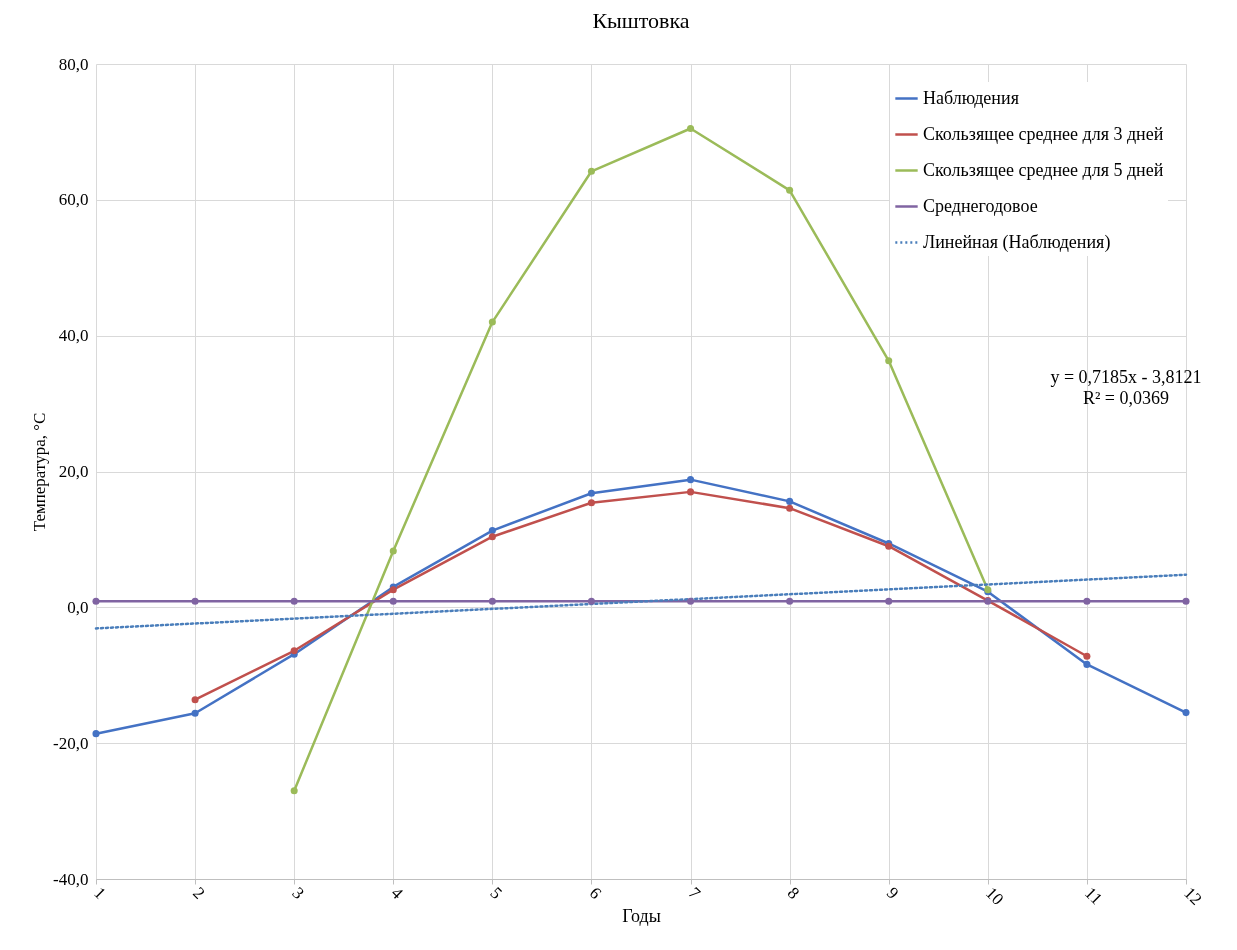  Describe the element at coordinates (73, 471) in the screenshot. I see `y-tick-label: 20,0` at that location.